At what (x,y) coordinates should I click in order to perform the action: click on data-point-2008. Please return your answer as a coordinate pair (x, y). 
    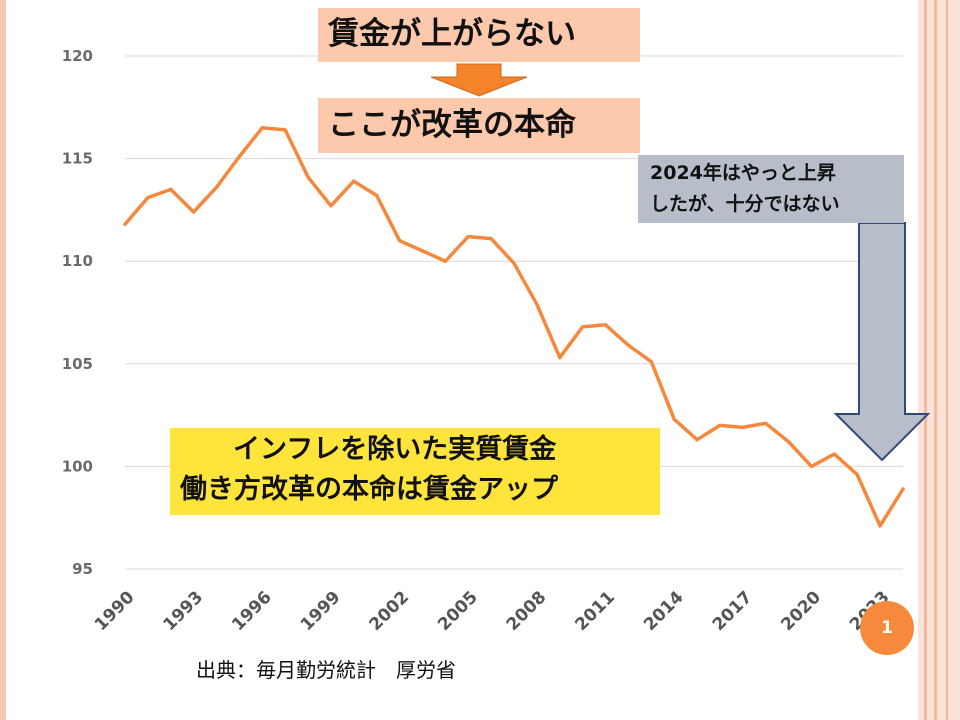
    Looking at the image, I should click on (537, 304).